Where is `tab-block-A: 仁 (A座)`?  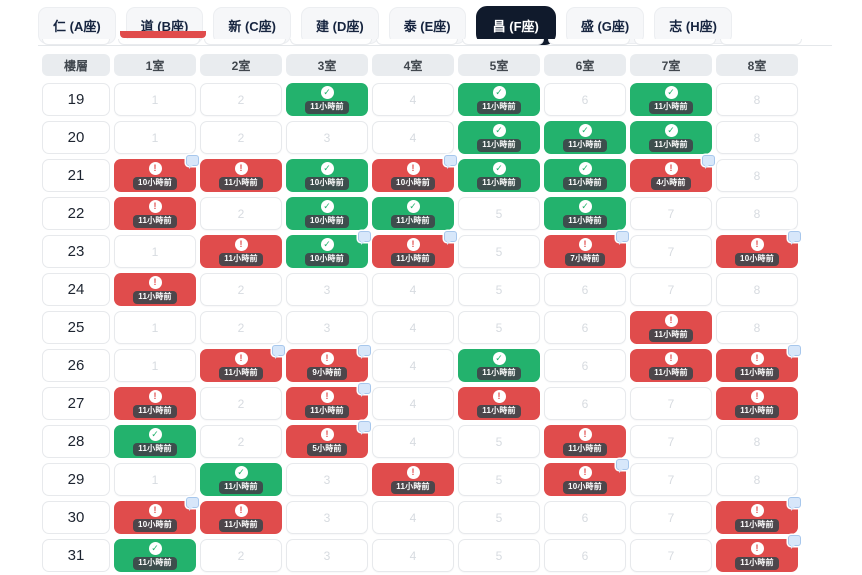
tab-block-A: 仁 (A座) is located at coordinates (77, 25).